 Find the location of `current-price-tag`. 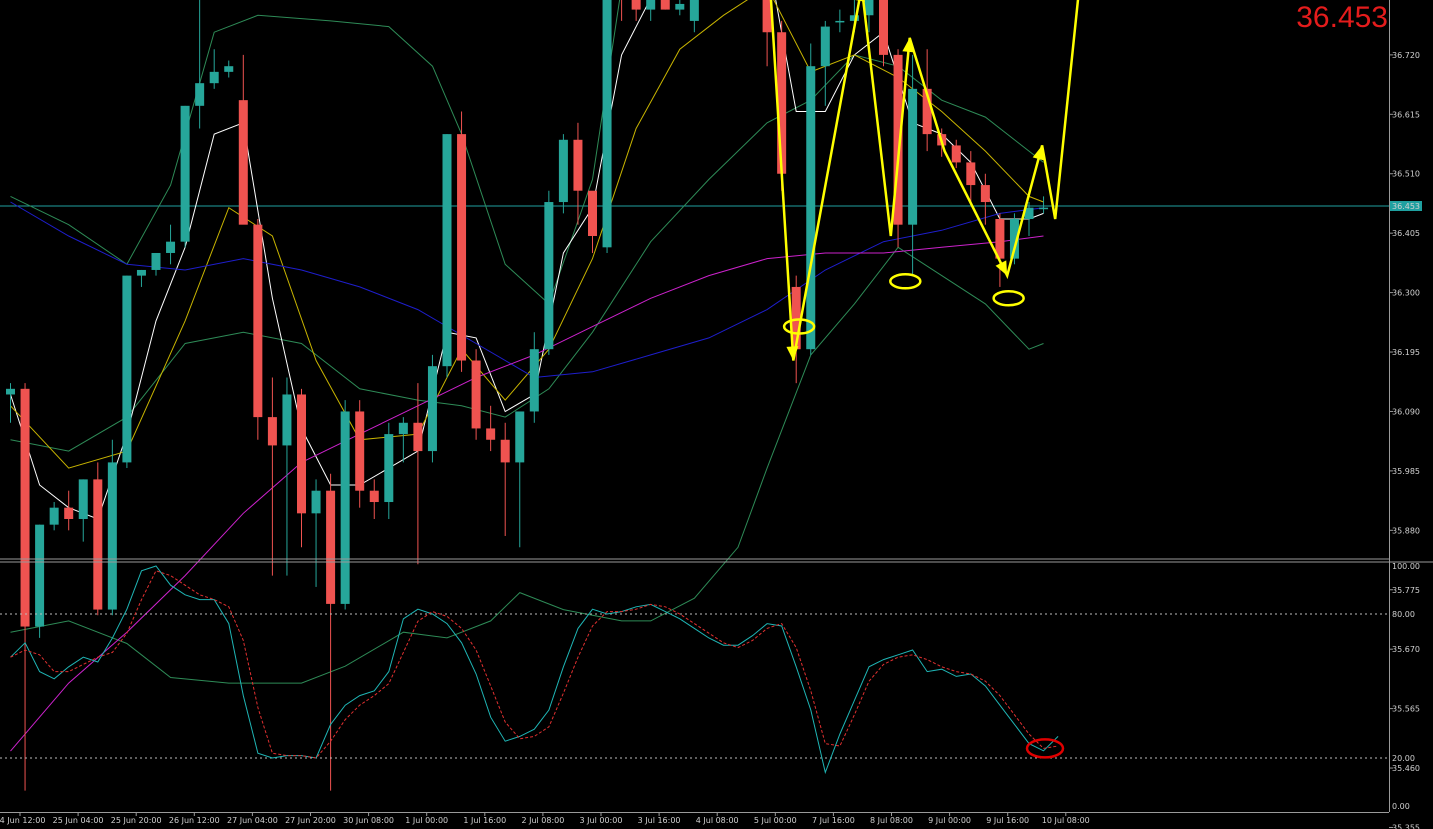

current-price-tag is located at coordinates (1406, 206).